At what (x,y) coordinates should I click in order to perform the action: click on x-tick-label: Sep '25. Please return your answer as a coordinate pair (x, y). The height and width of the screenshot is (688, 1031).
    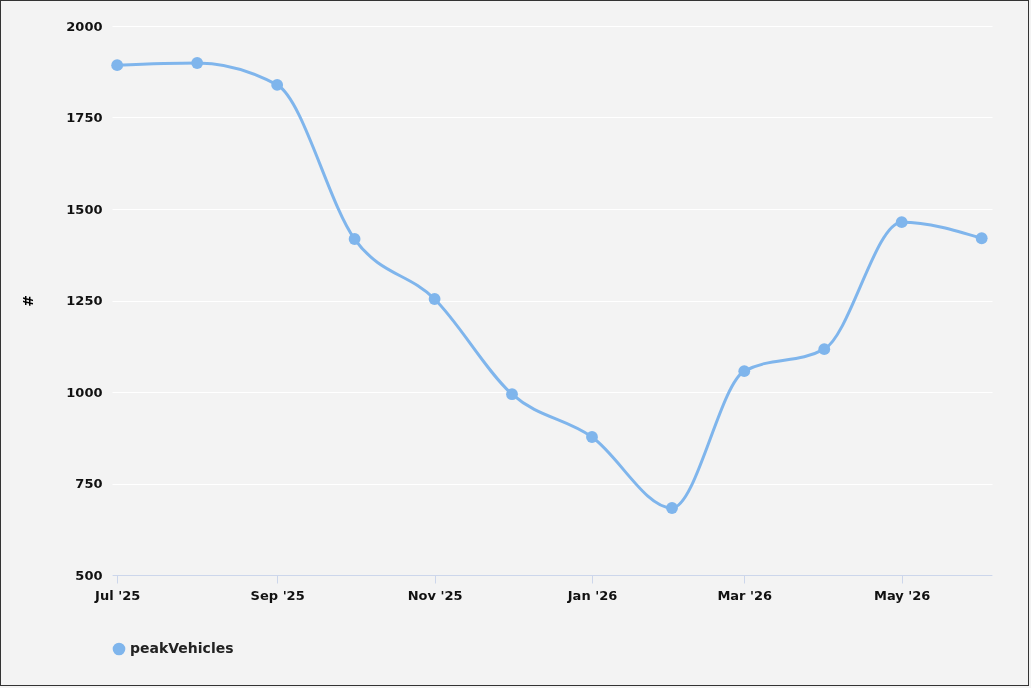
    Looking at the image, I should click on (277, 595).